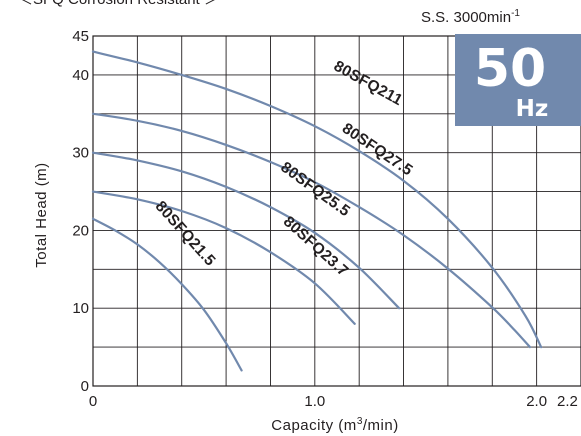  I want to click on y-axis-label: Total Head (m), so click(41, 214).